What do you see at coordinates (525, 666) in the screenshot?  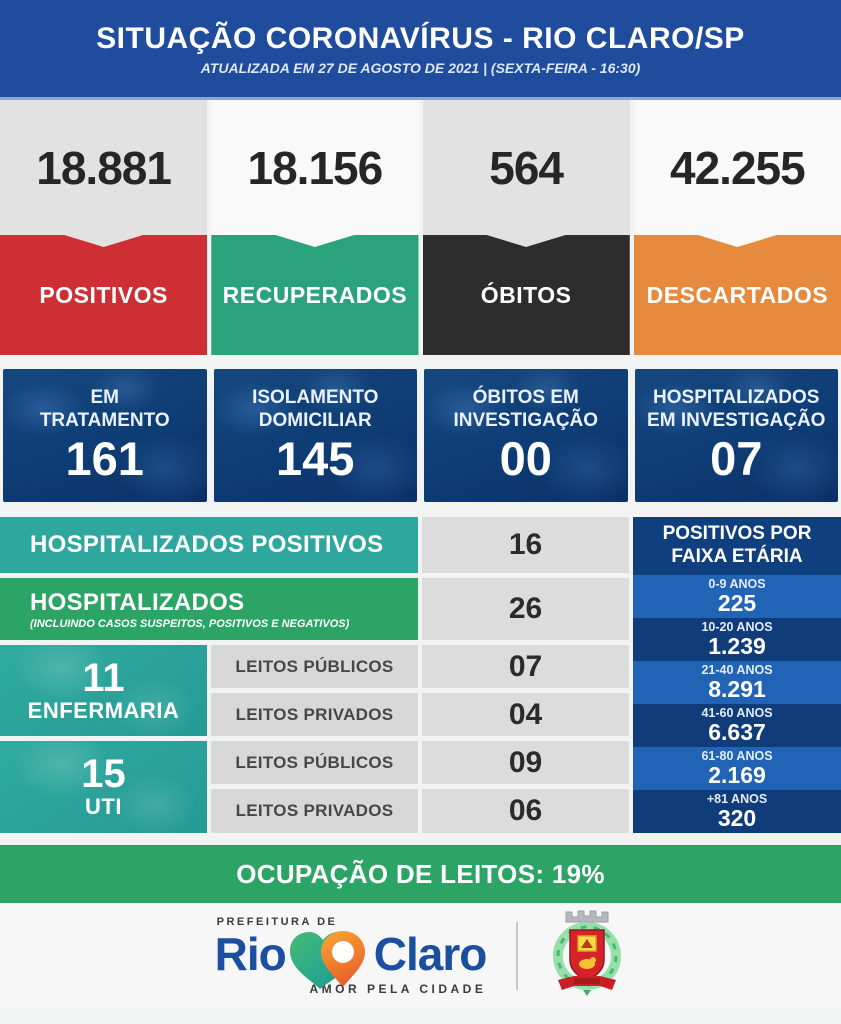 I see `value-enfermaria-publicos: 07` at bounding box center [525, 666].